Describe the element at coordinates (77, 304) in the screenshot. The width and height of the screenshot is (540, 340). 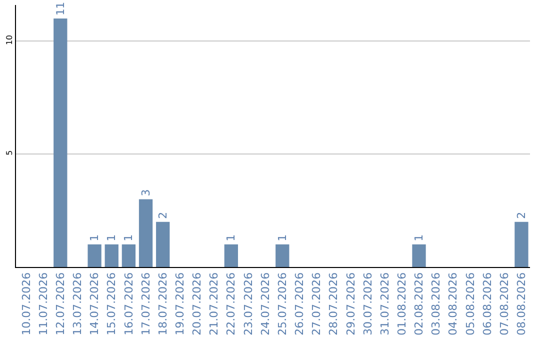
I see `x-tick-label: 13.07.2026` at that location.